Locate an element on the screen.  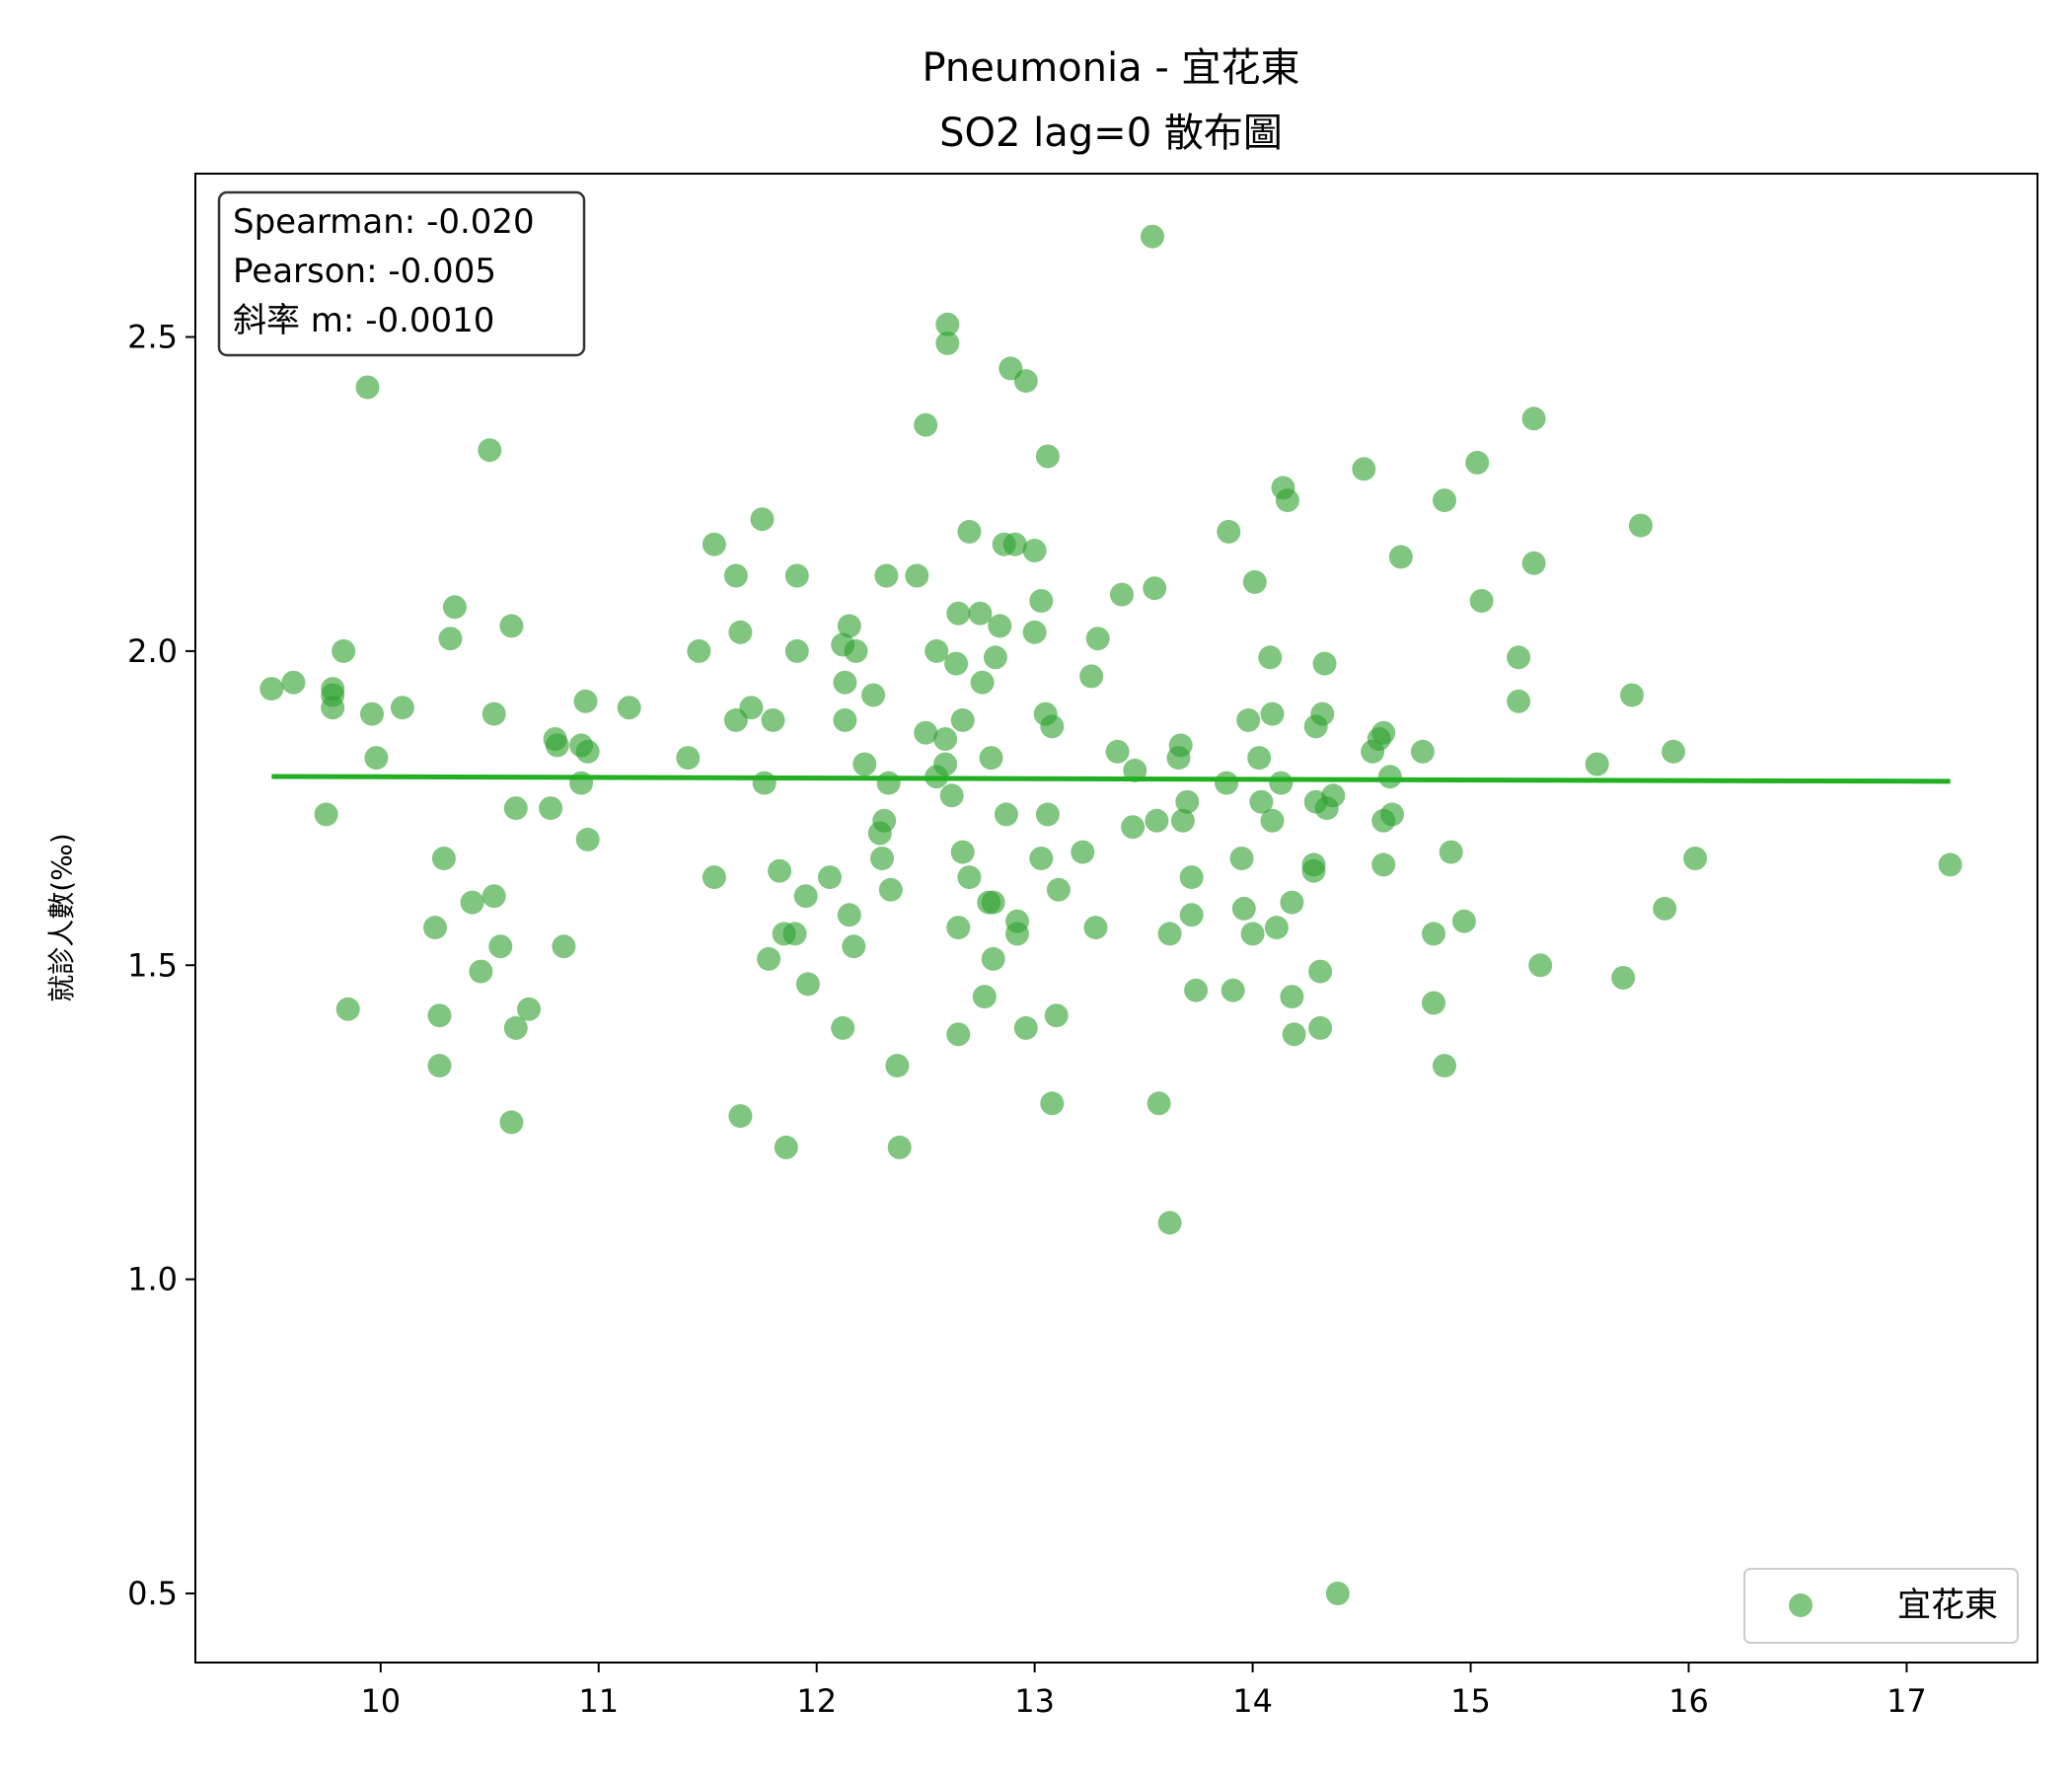
pearson-text: Pearson: -0.005 is located at coordinates (365, 272).